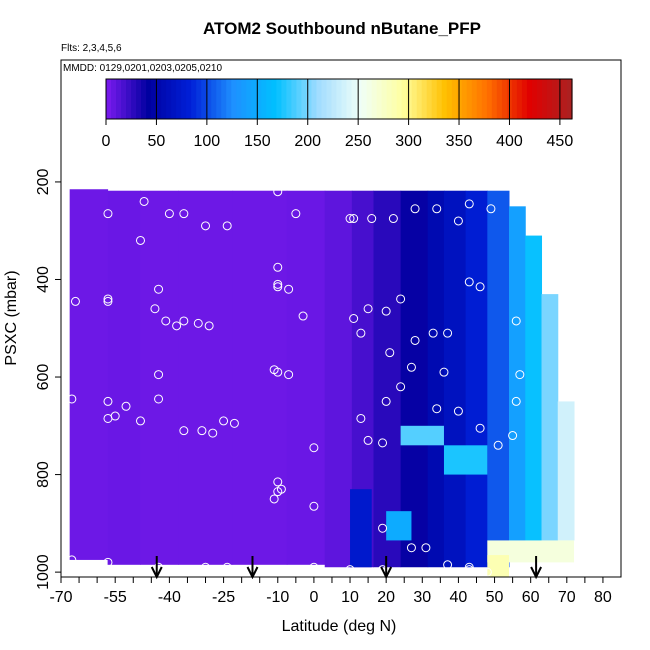  Describe the element at coordinates (459, 597) in the screenshot. I see `x-tick-label-9: 40` at that location.